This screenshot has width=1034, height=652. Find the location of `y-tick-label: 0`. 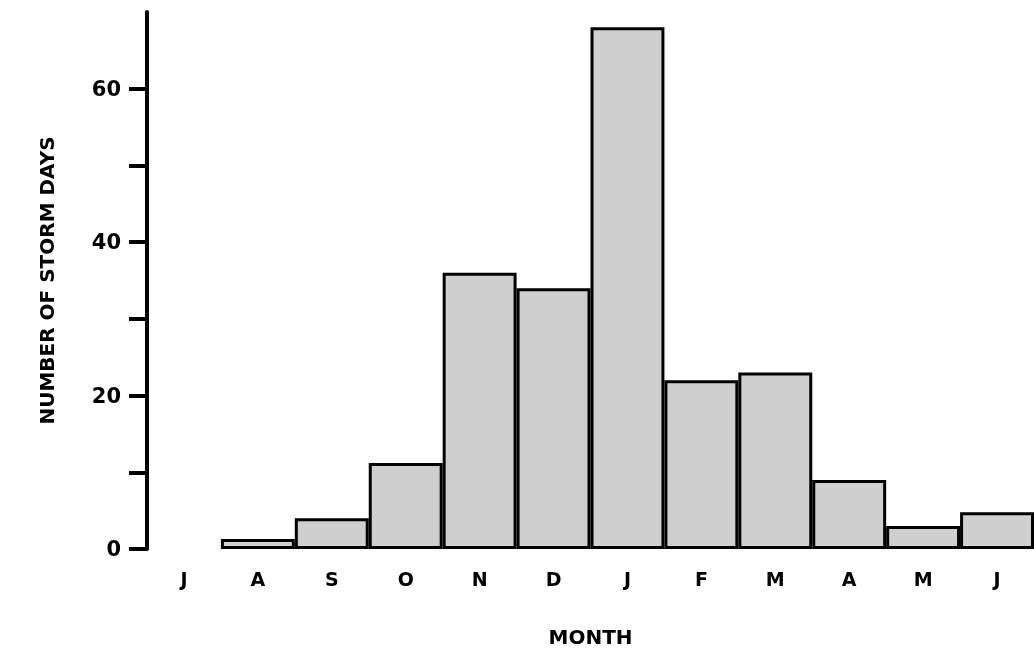

y-tick-label: 0 is located at coordinates (113, 549).